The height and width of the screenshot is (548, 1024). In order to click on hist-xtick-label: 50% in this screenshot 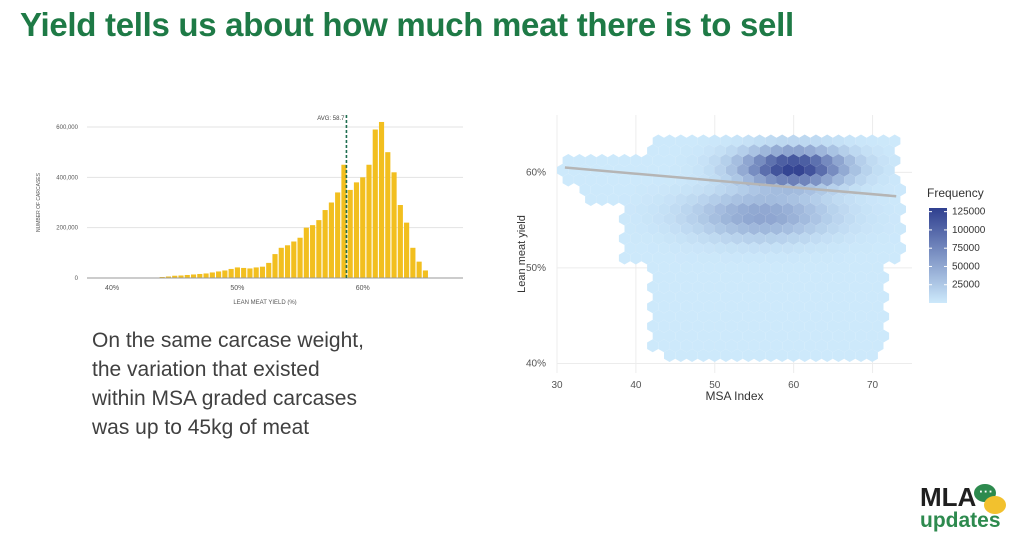, I will do `click(237, 288)`.